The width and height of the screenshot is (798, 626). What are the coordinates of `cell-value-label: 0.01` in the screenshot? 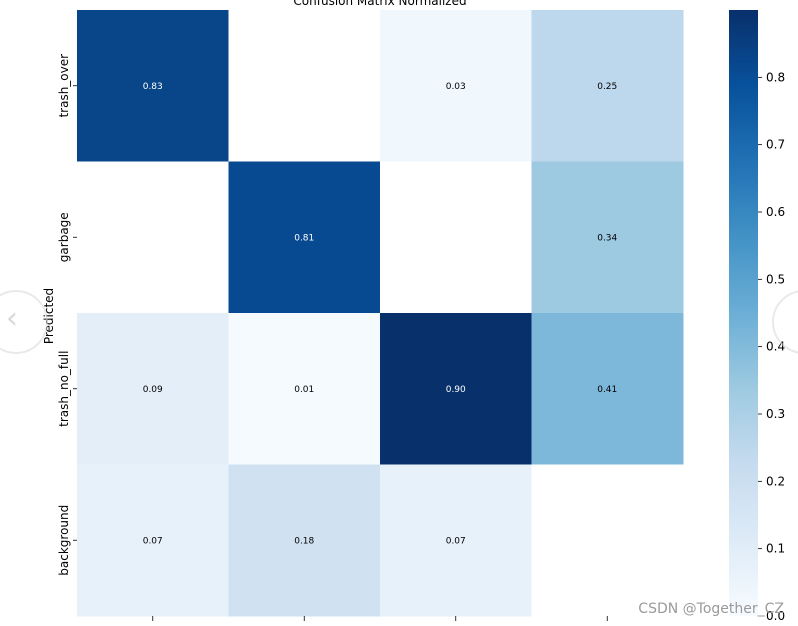 It's located at (304, 390).